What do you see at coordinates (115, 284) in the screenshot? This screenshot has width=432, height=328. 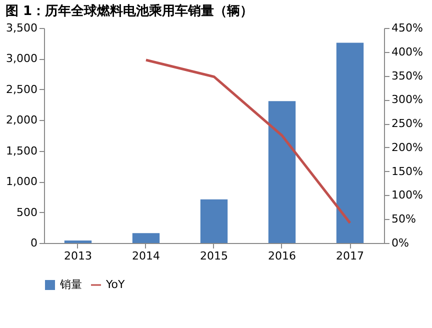 I see `legend-label: YoY` at bounding box center [115, 284].